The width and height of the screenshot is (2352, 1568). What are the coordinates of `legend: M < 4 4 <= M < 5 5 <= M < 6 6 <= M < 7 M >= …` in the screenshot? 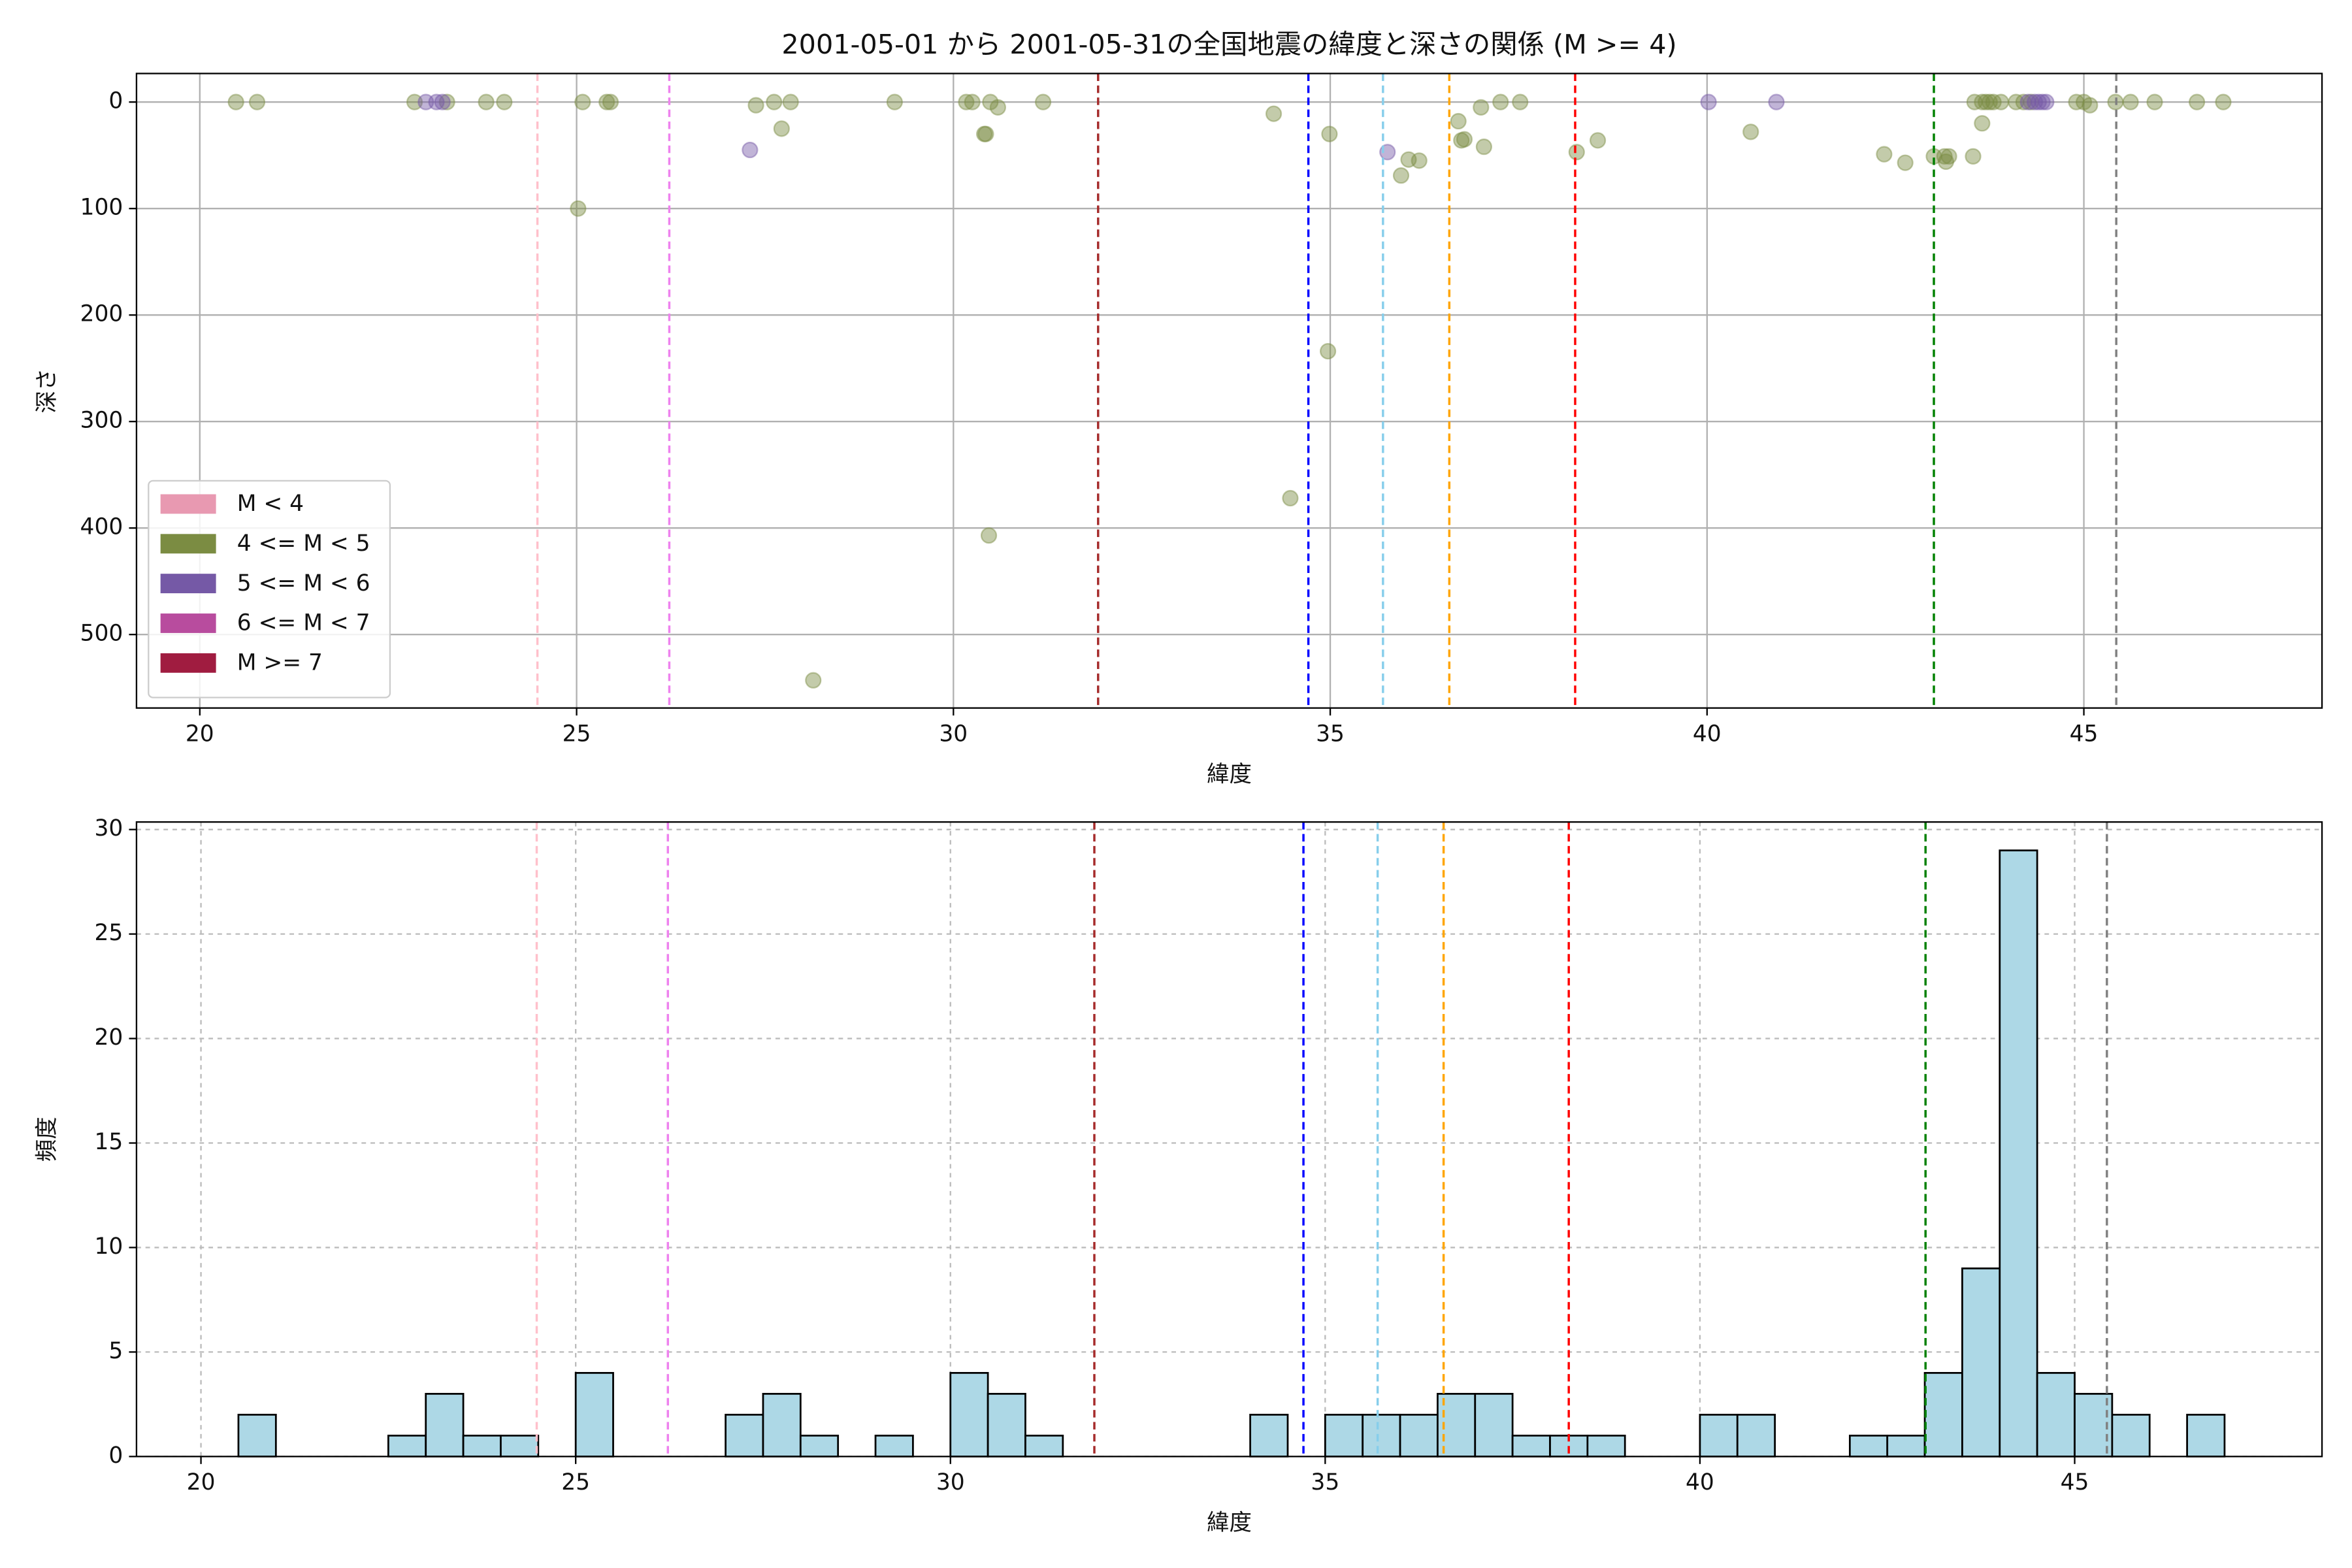 It's located at (269, 589).